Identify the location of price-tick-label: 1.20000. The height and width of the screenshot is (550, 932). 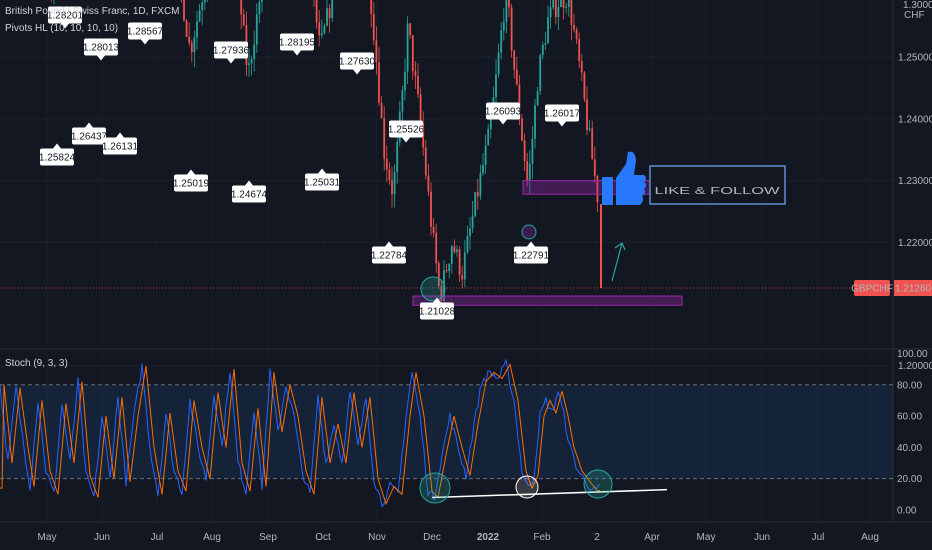
(915, 366).